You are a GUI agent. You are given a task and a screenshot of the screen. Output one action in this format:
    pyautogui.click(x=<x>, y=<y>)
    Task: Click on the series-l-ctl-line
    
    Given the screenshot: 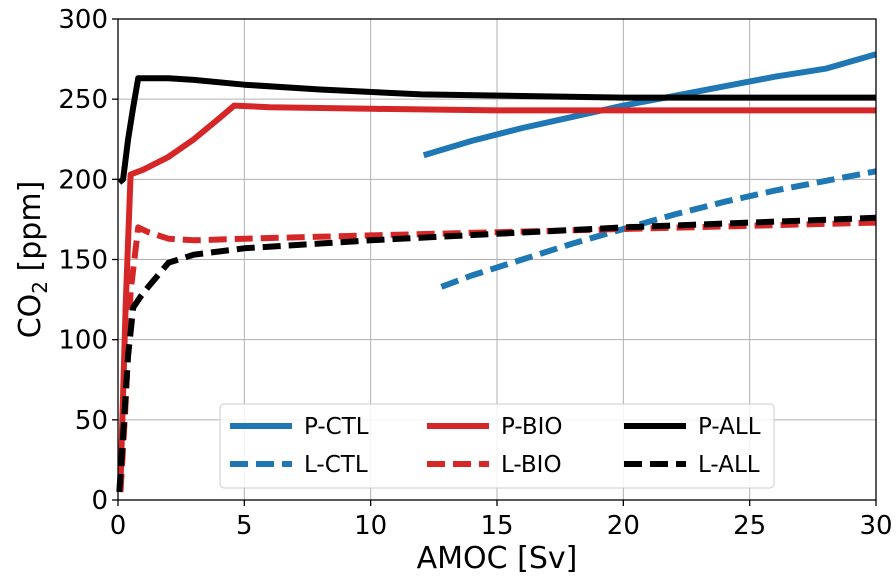 What is the action you would take?
    pyautogui.click(x=658, y=229)
    